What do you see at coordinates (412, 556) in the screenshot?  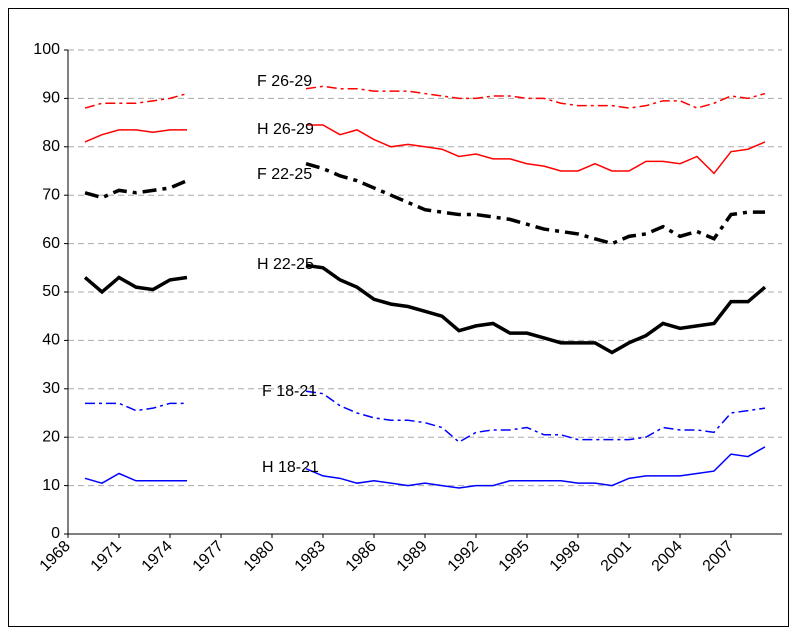 I see `x-tick-label: 1989` at bounding box center [412, 556].